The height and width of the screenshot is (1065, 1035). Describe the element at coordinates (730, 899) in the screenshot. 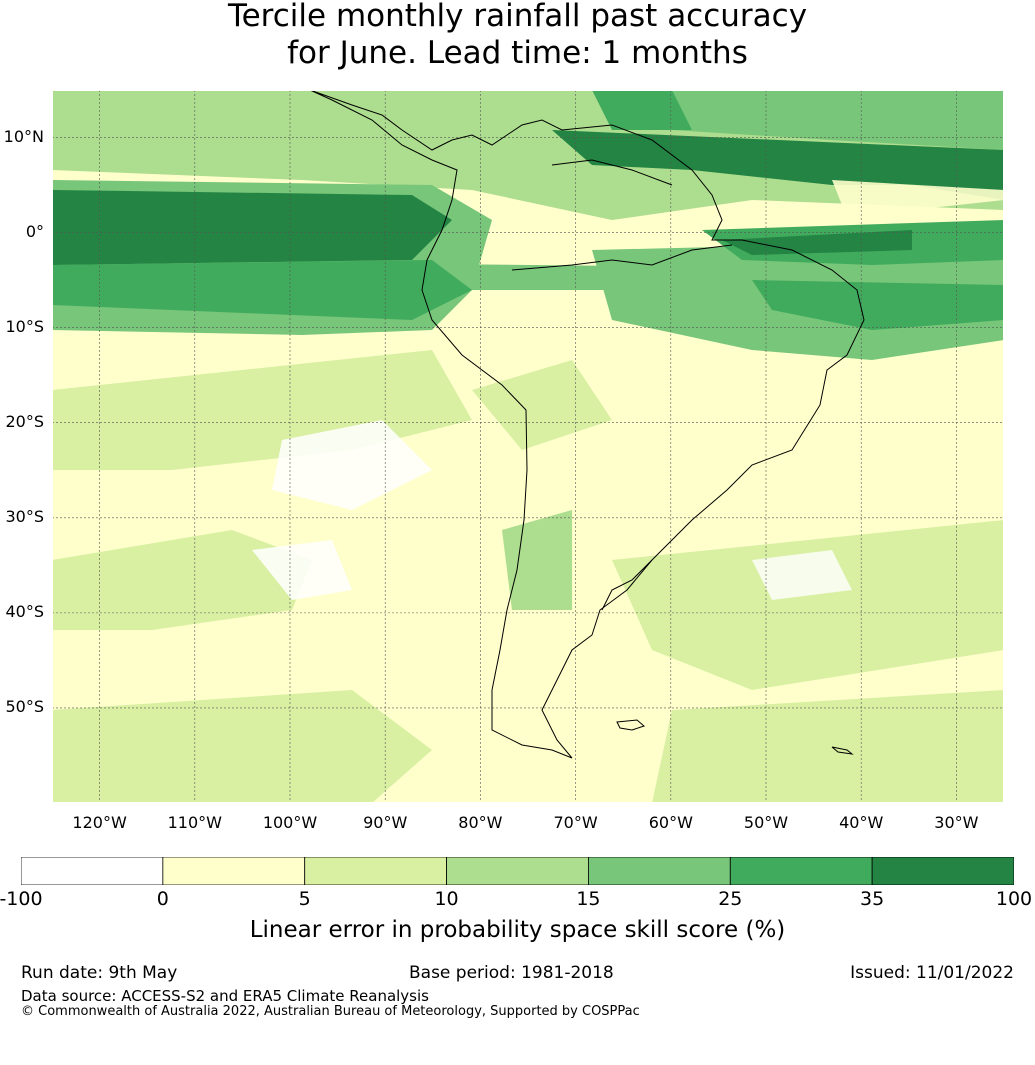

I see `colorbar-tick-label: 25` at that location.